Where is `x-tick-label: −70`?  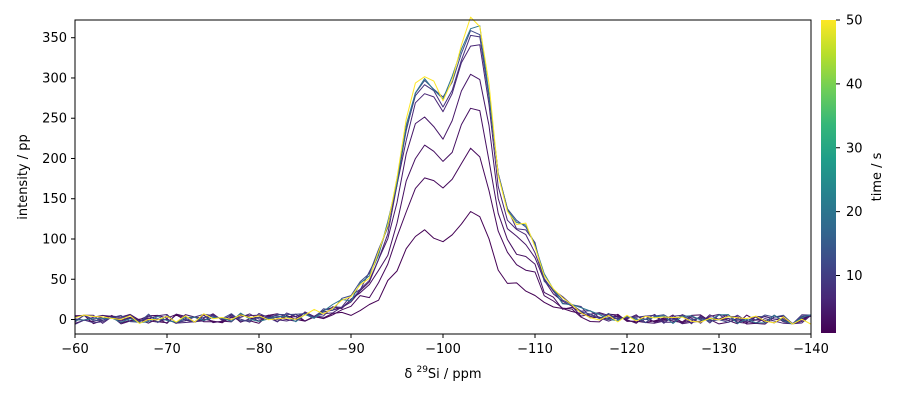
x-tick-label: −70 is located at coordinates (166, 349).